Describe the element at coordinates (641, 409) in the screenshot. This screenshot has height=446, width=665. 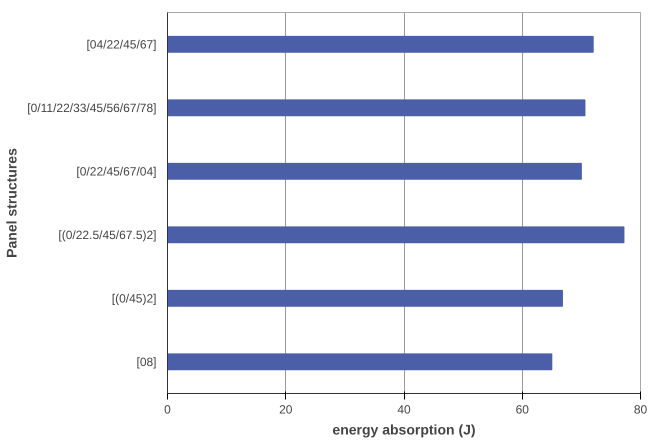
I see `x-tick-label: 80` at that location.